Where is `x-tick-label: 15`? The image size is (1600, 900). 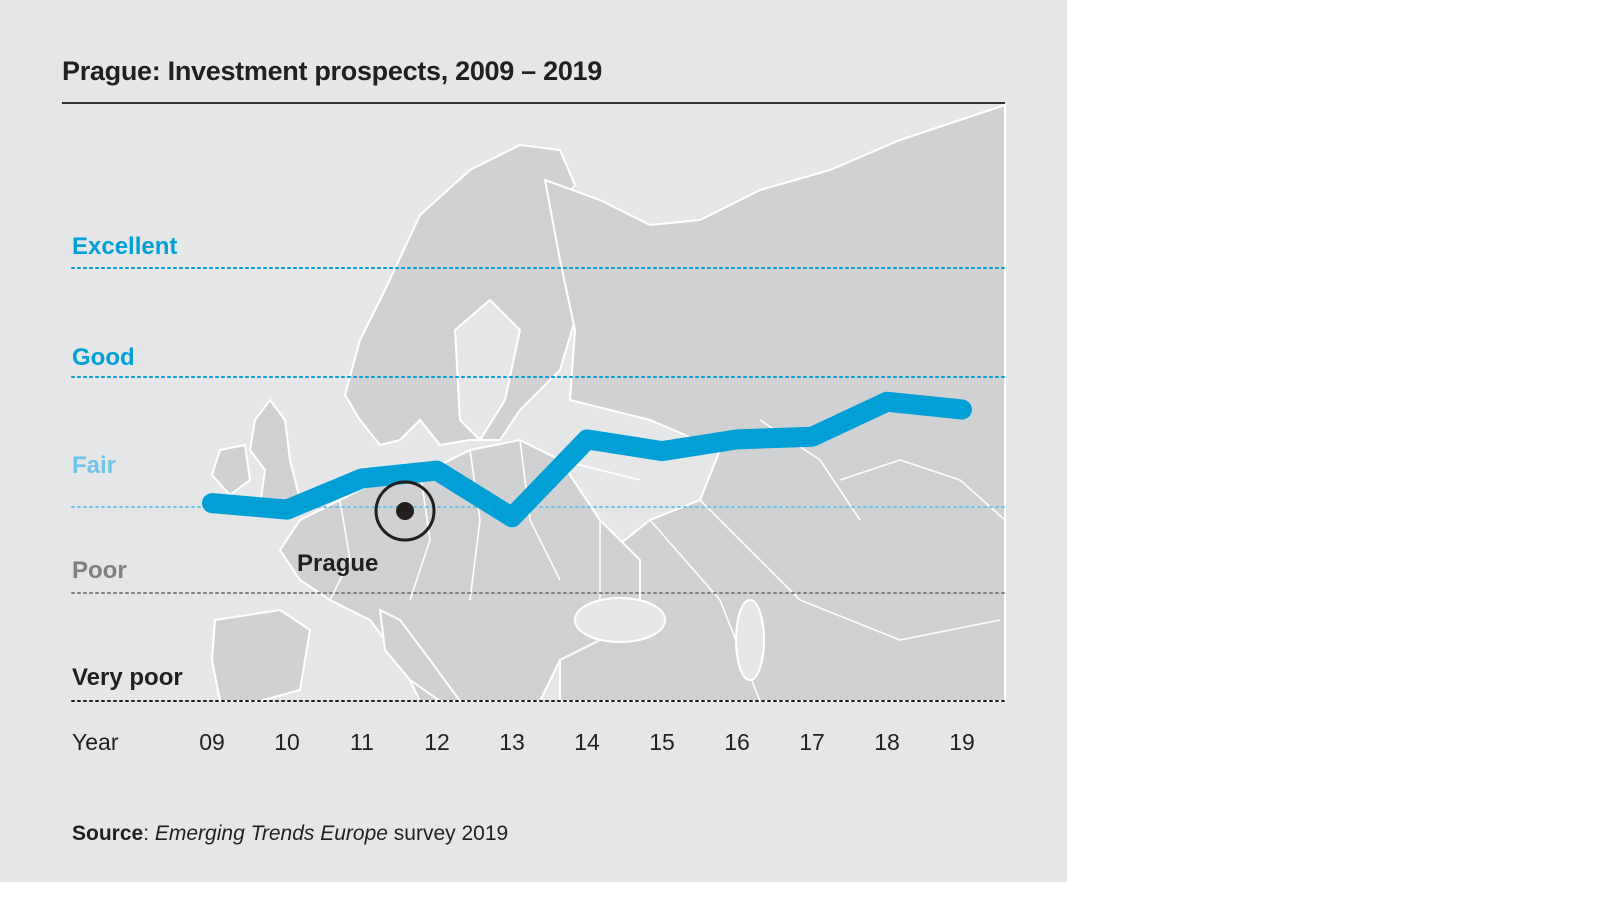 x-tick-label: 15 is located at coordinates (662, 742).